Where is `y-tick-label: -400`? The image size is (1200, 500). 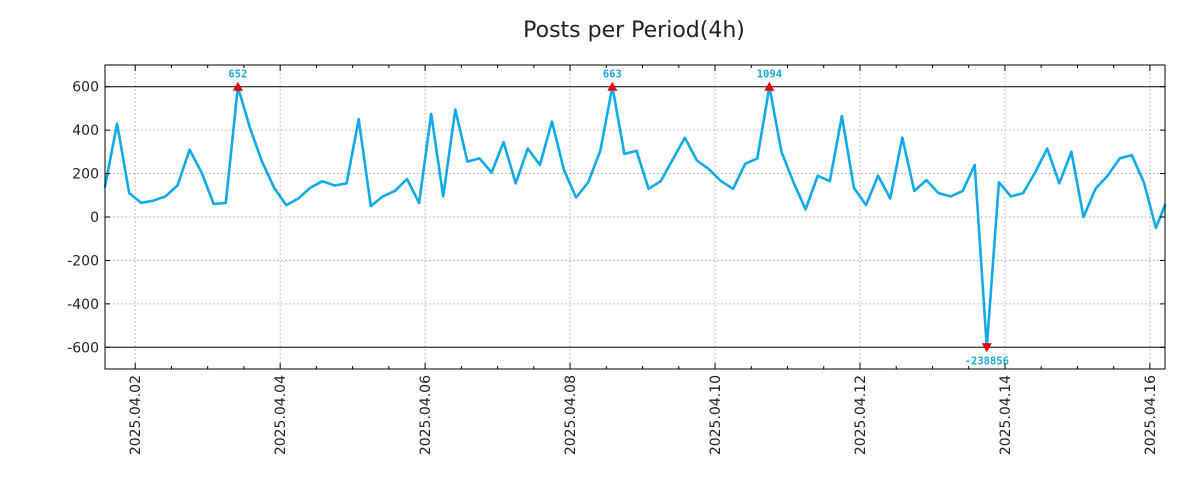
y-tick-label: -400 is located at coordinates (83, 305).